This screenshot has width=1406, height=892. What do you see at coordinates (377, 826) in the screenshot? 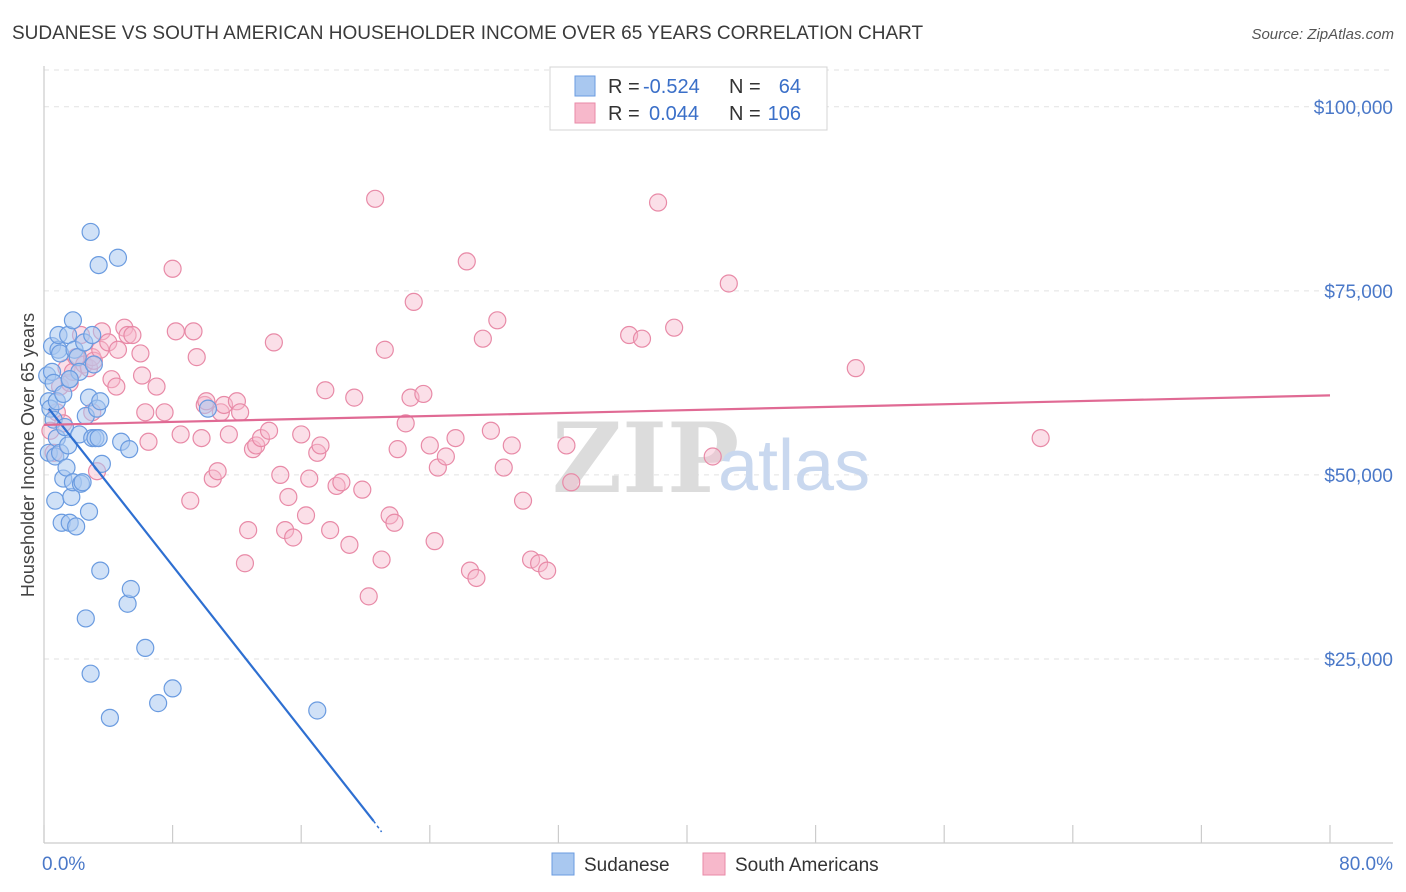
I see `sudanese-trend-line-extension` at bounding box center [377, 826].